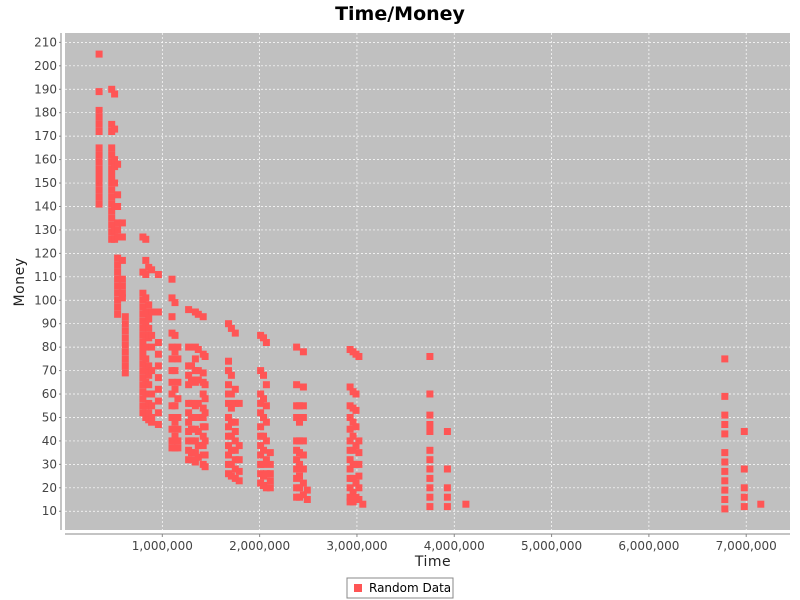 The image size is (800, 600). What do you see at coordinates (356, 546) in the screenshot?
I see `x-tick-label: 3,000,000` at bounding box center [356, 546].